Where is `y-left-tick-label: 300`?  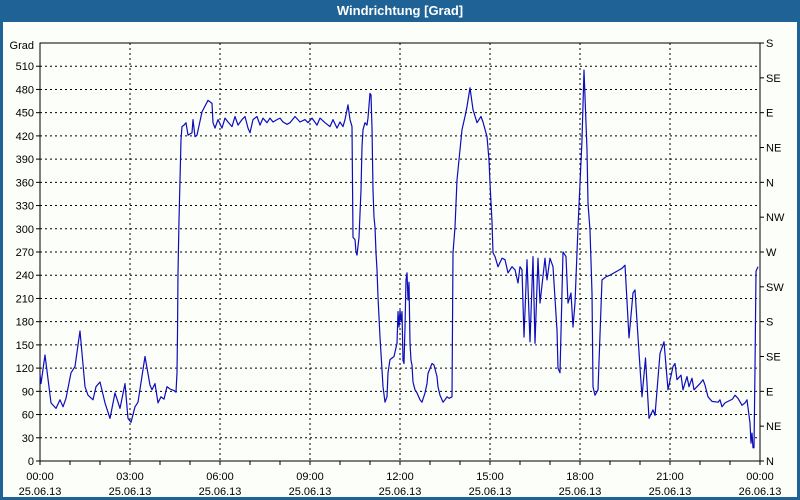 y-left-tick-label: 300 is located at coordinates (25, 230).